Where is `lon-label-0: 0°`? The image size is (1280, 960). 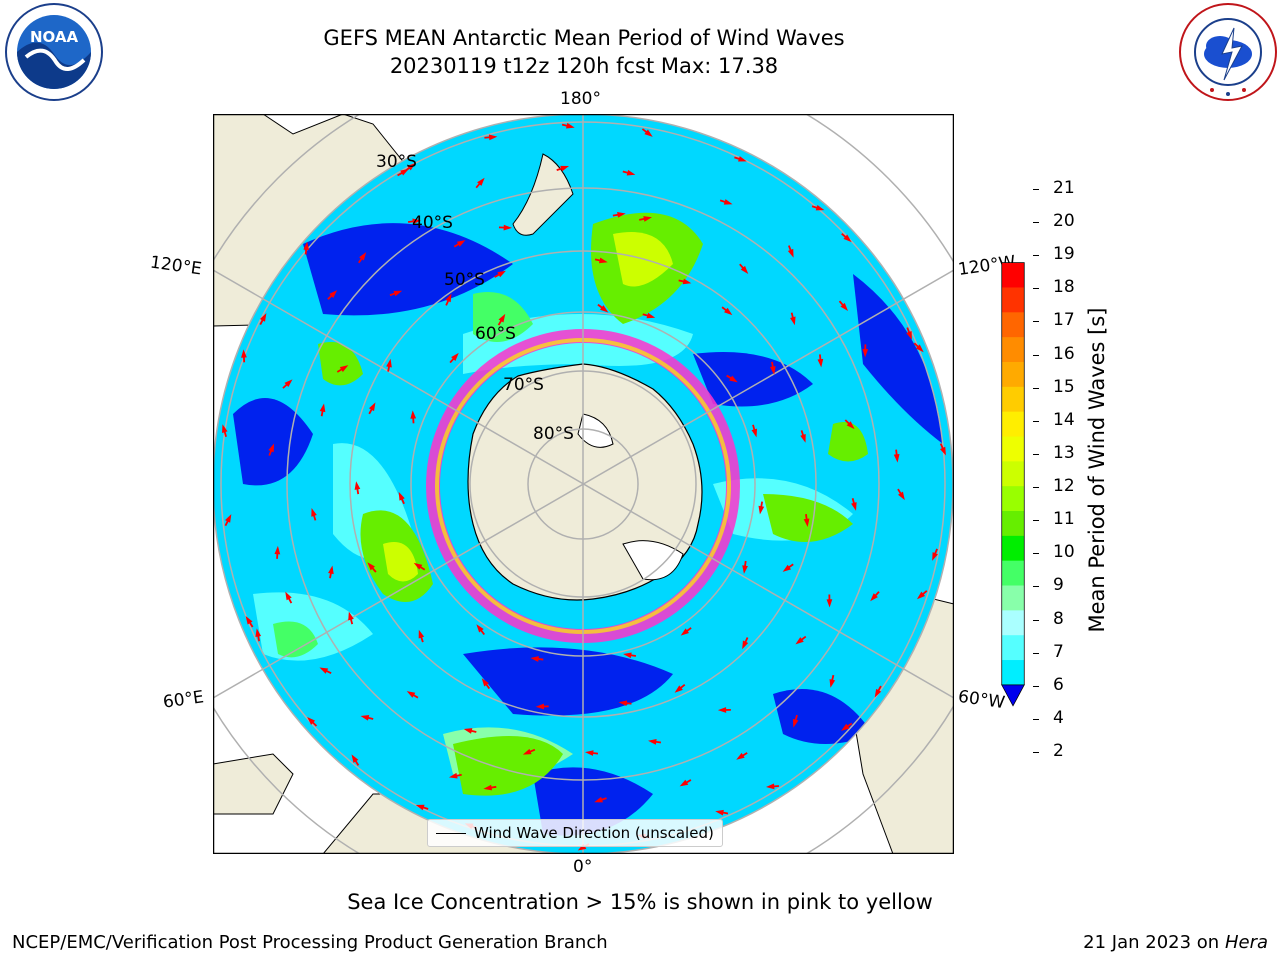 lon-label-0: 0° is located at coordinates (583, 867).